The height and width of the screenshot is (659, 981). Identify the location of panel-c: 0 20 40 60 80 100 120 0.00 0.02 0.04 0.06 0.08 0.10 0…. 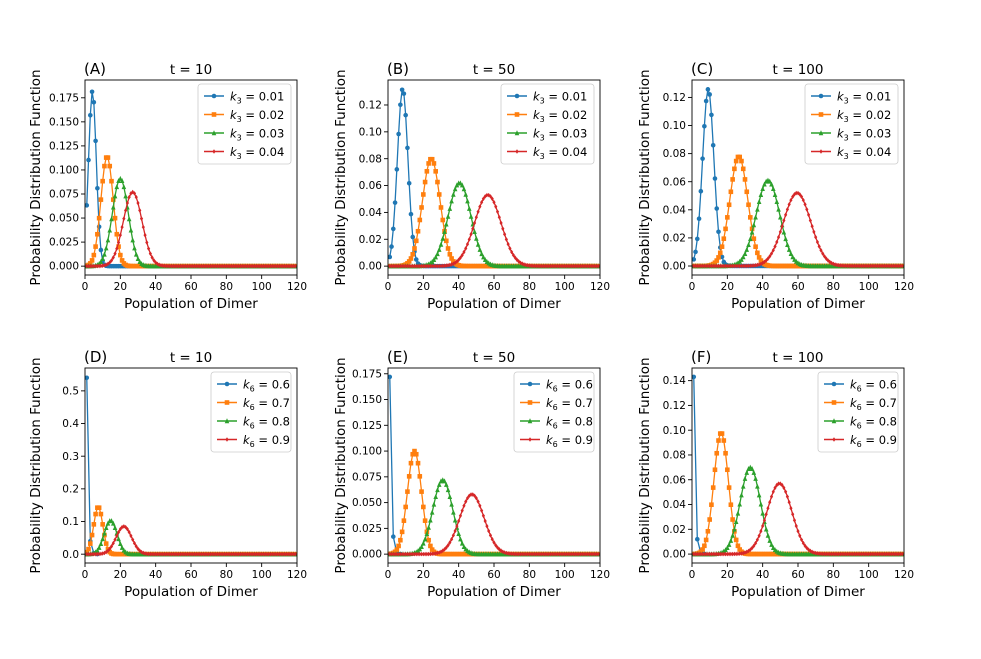
(775, 186).